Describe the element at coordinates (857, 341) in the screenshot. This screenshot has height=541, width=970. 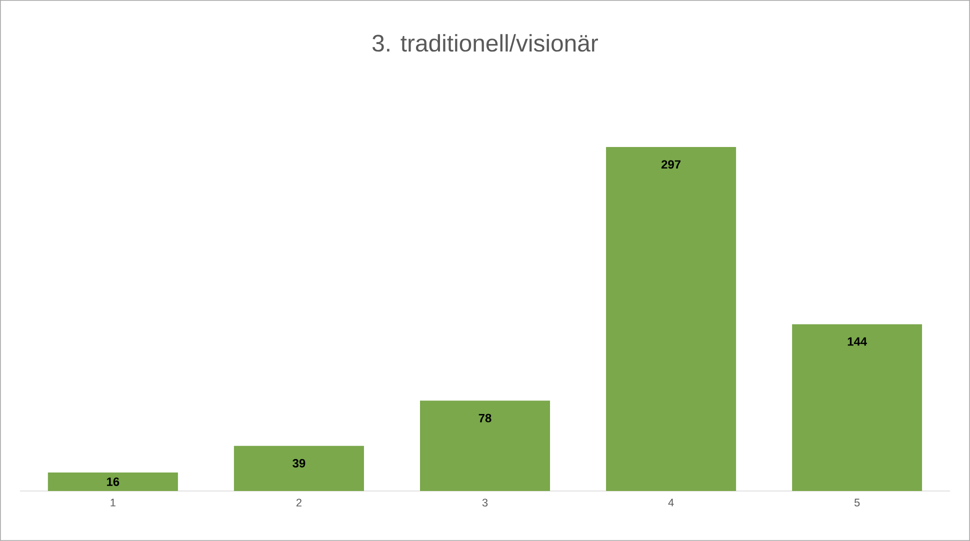
I see `data-label: 144` at that location.